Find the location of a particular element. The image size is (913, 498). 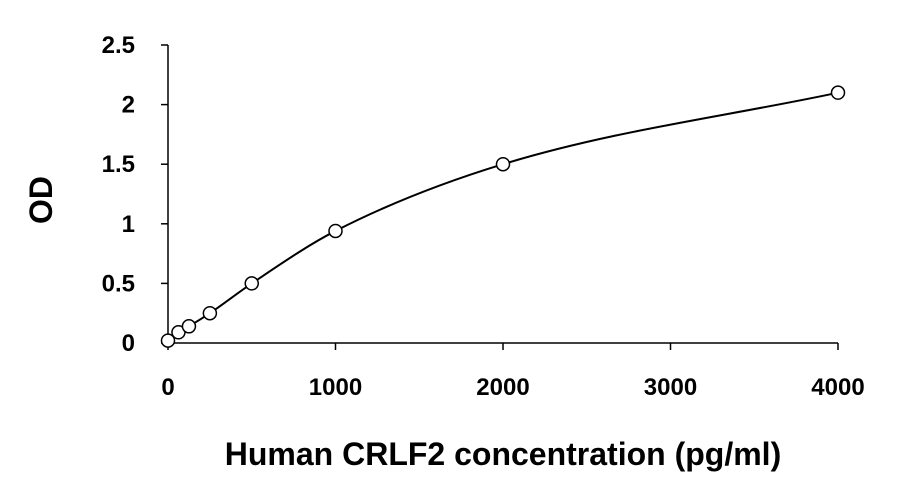

y-tick-label: 2 is located at coordinates (128, 105).